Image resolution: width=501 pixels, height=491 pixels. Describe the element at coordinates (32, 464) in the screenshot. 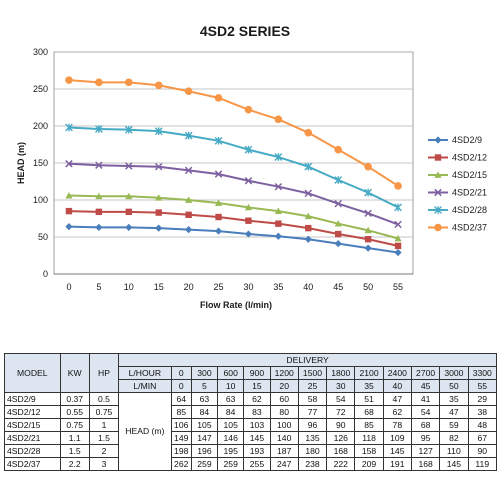

I see `model-cell: 4SD2/37` at that location.